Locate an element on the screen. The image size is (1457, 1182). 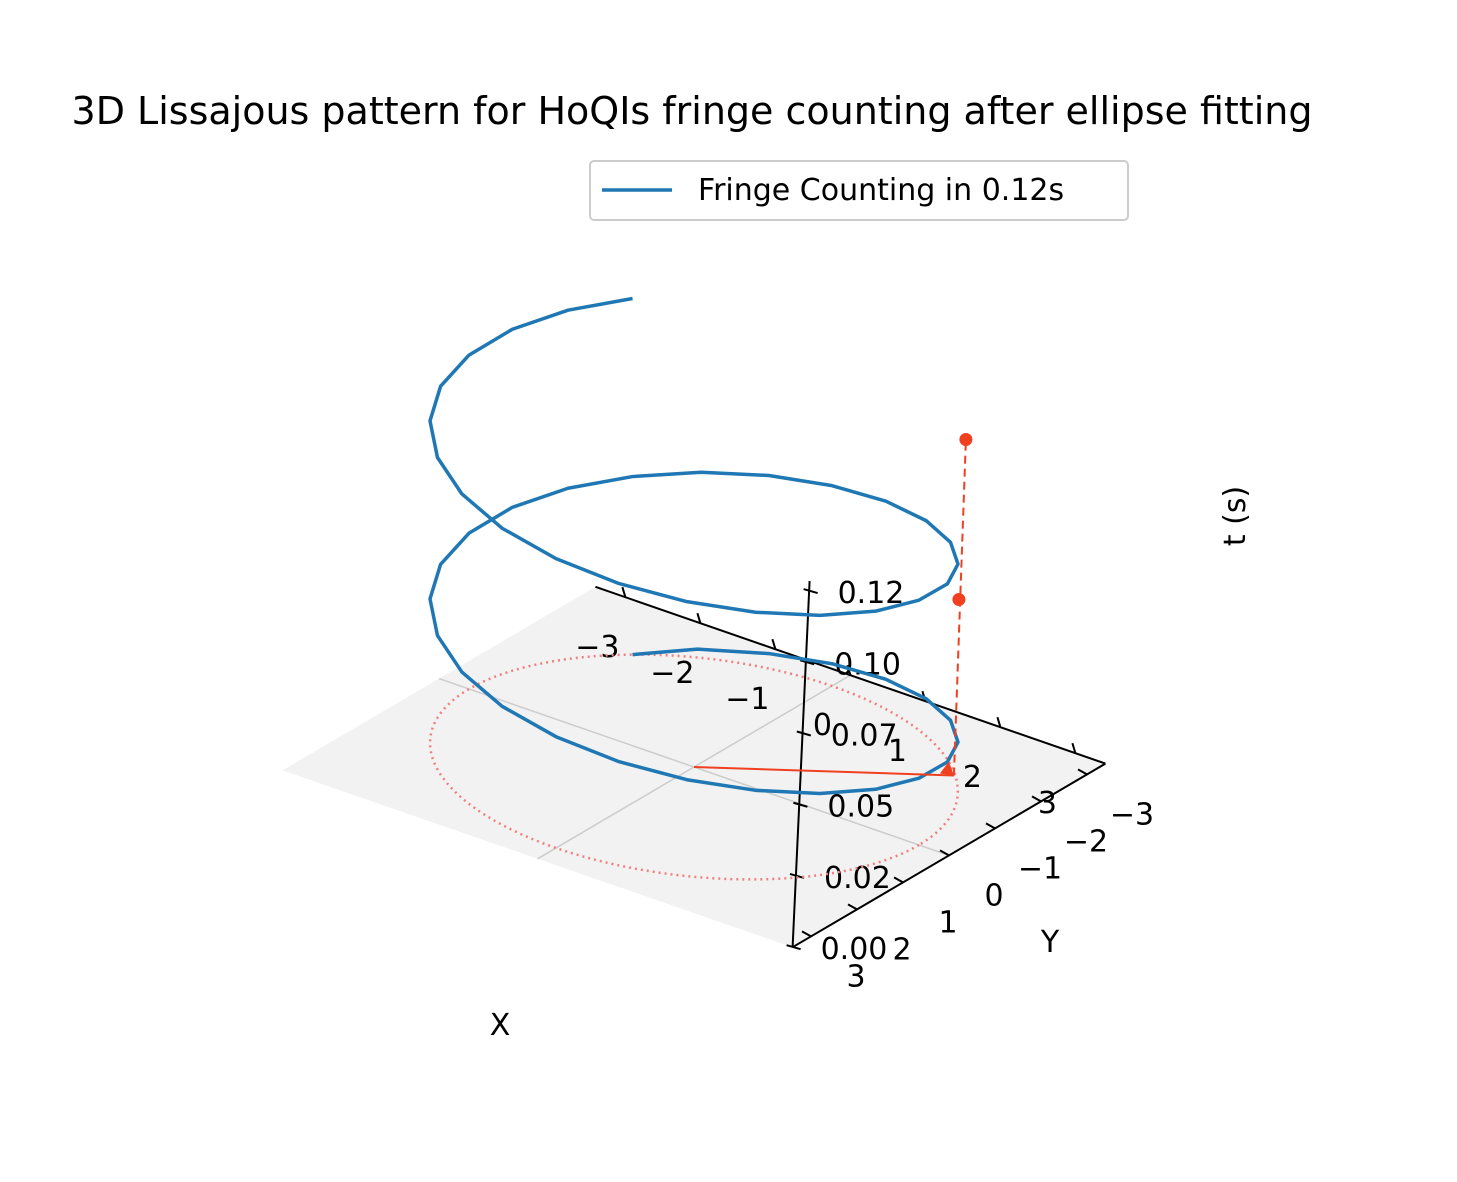
x-tick-label: −3 is located at coordinates (597, 647).